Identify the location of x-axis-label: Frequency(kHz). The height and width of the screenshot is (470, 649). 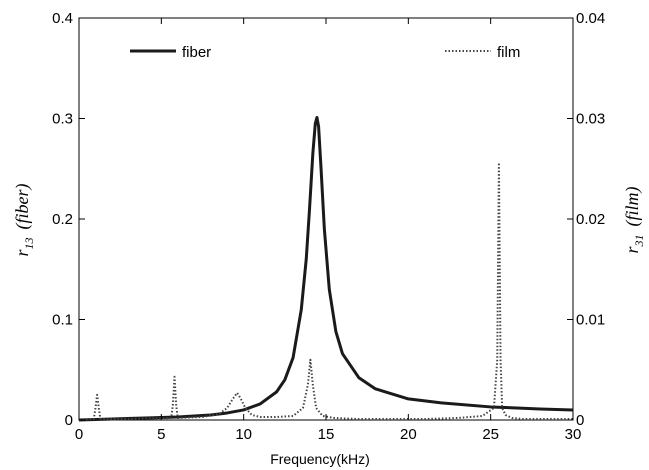
(320, 459).